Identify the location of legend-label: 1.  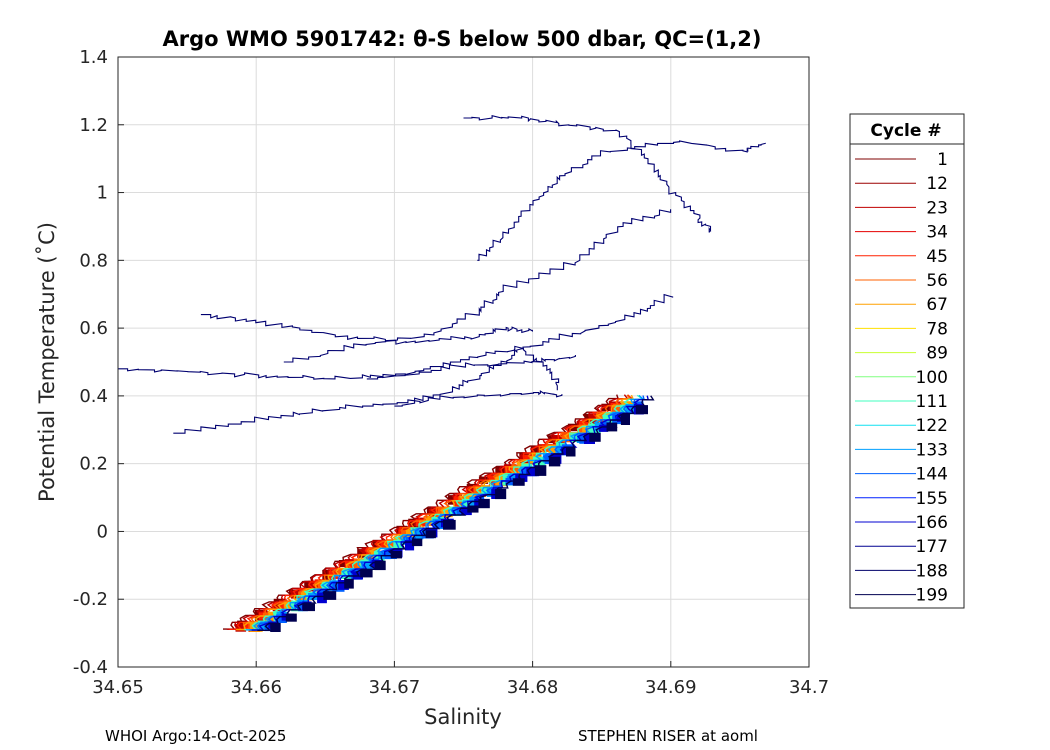
(942, 160).